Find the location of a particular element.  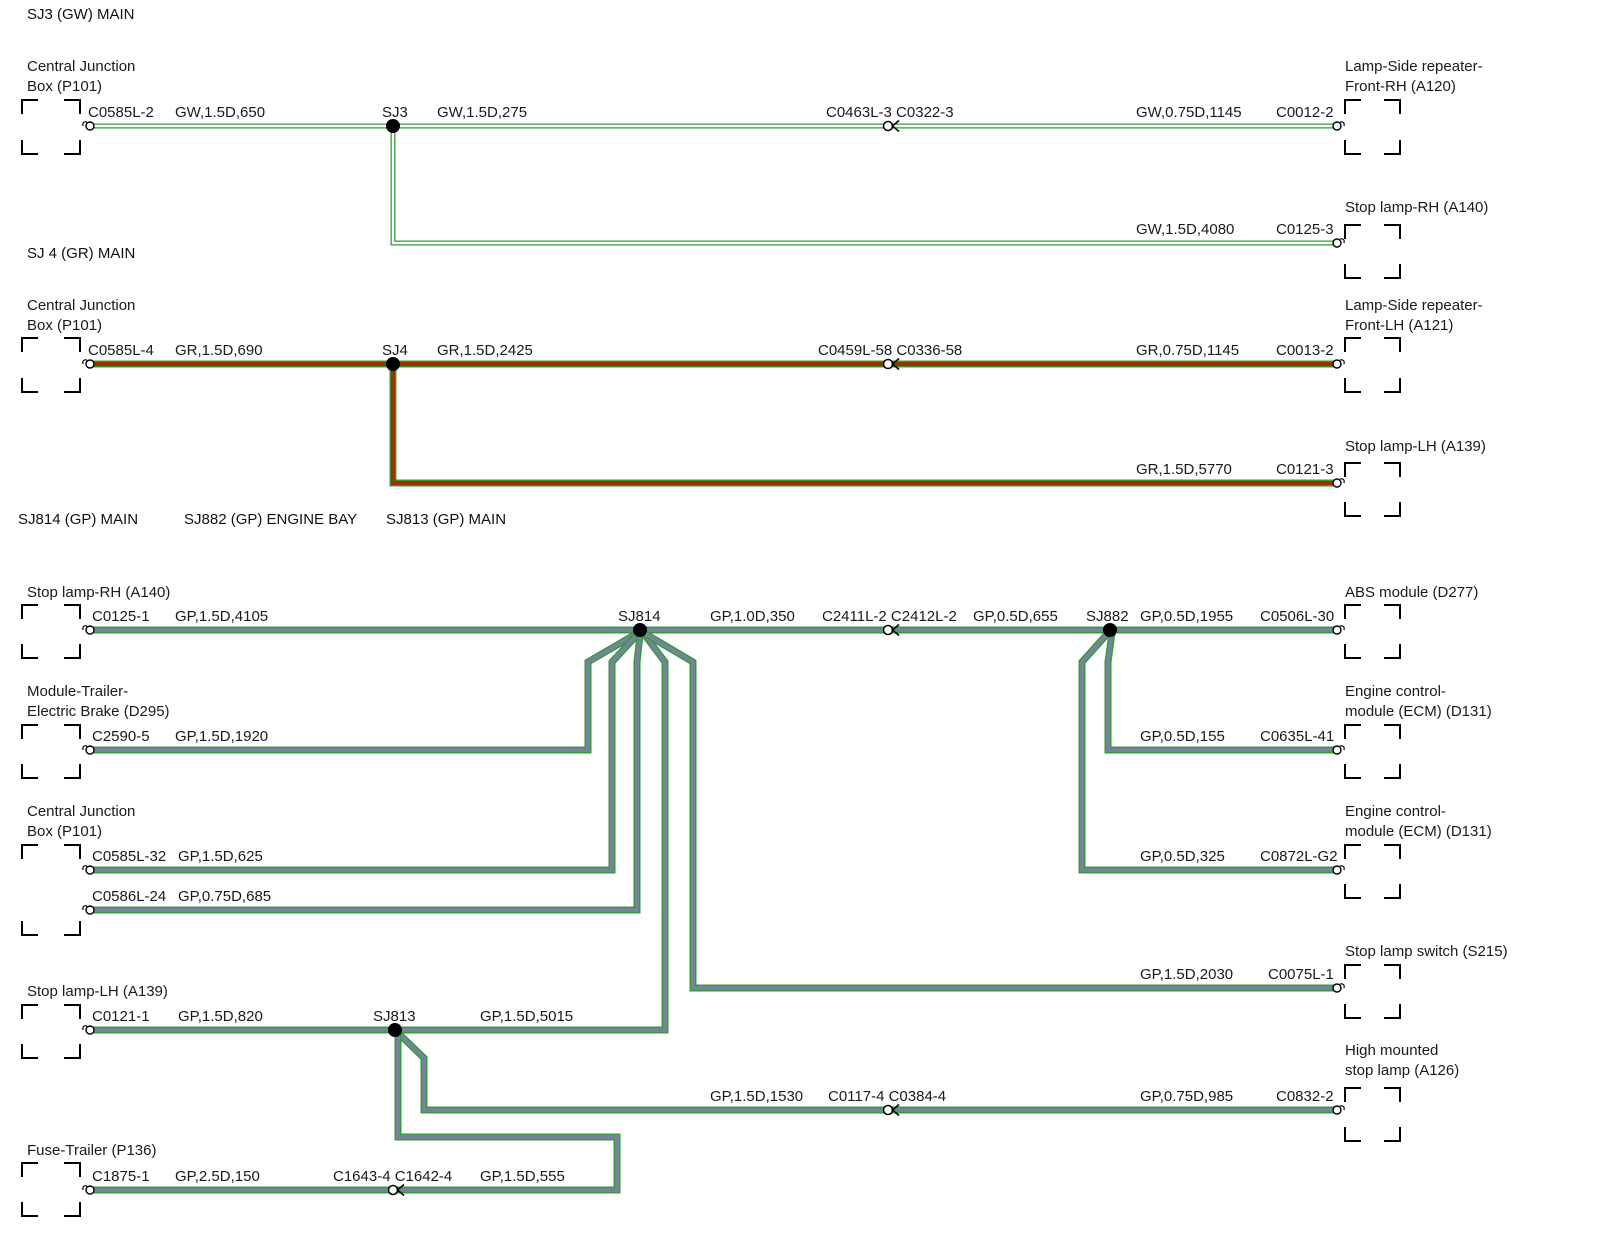

wire-label: GR,0.75D,1145 is located at coordinates (1187, 350).